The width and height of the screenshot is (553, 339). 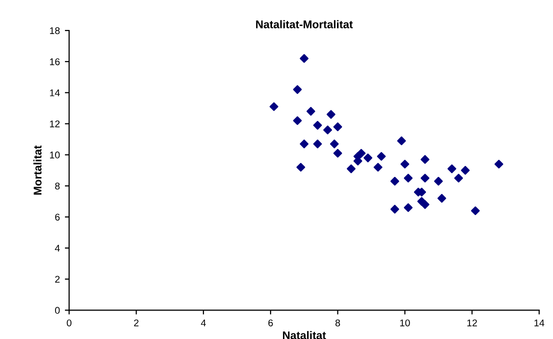 What do you see at coordinates (203, 323) in the screenshot?
I see `x-tick-label: 4` at bounding box center [203, 323].